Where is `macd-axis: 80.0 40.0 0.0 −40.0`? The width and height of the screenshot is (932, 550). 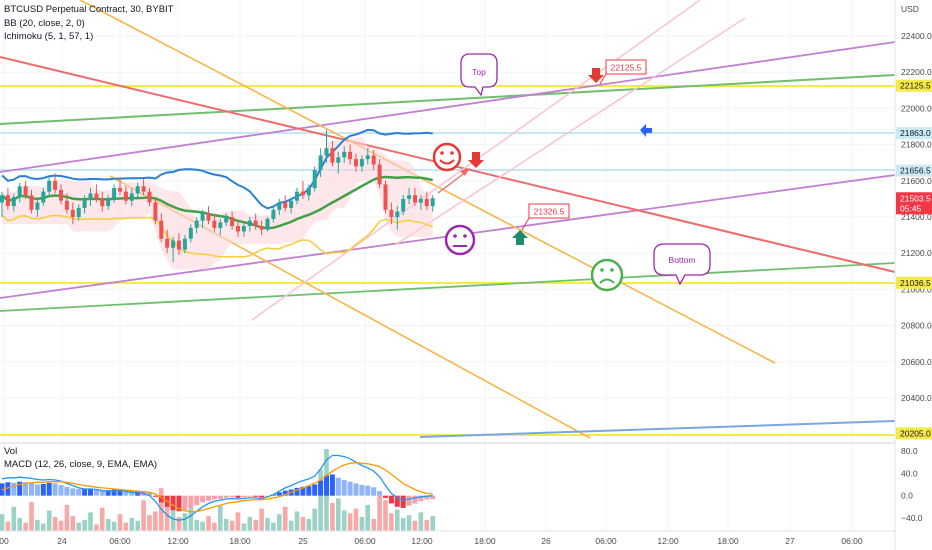
macd-axis: 80.0 40.0 0.0 −40.0 is located at coordinates (912, 484).